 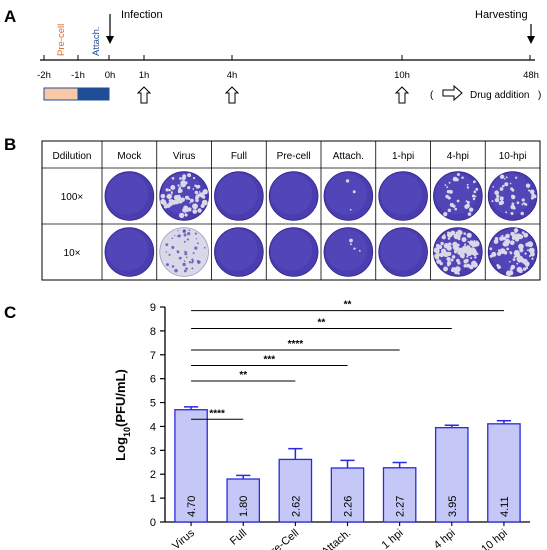 I want to click on attach-bar, so click(x=93, y=94).